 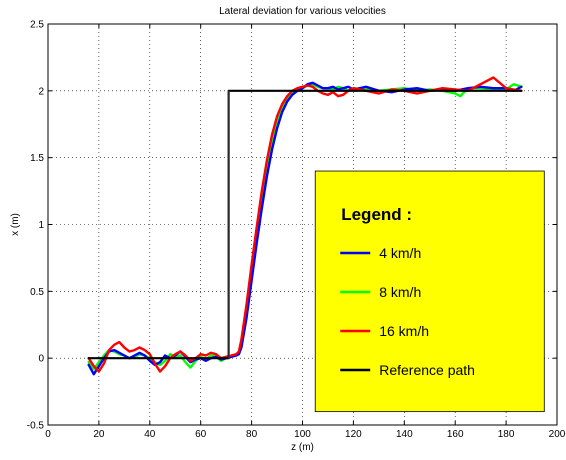 What do you see at coordinates (150, 434) in the screenshot?
I see `x-tick-label: 40` at bounding box center [150, 434].